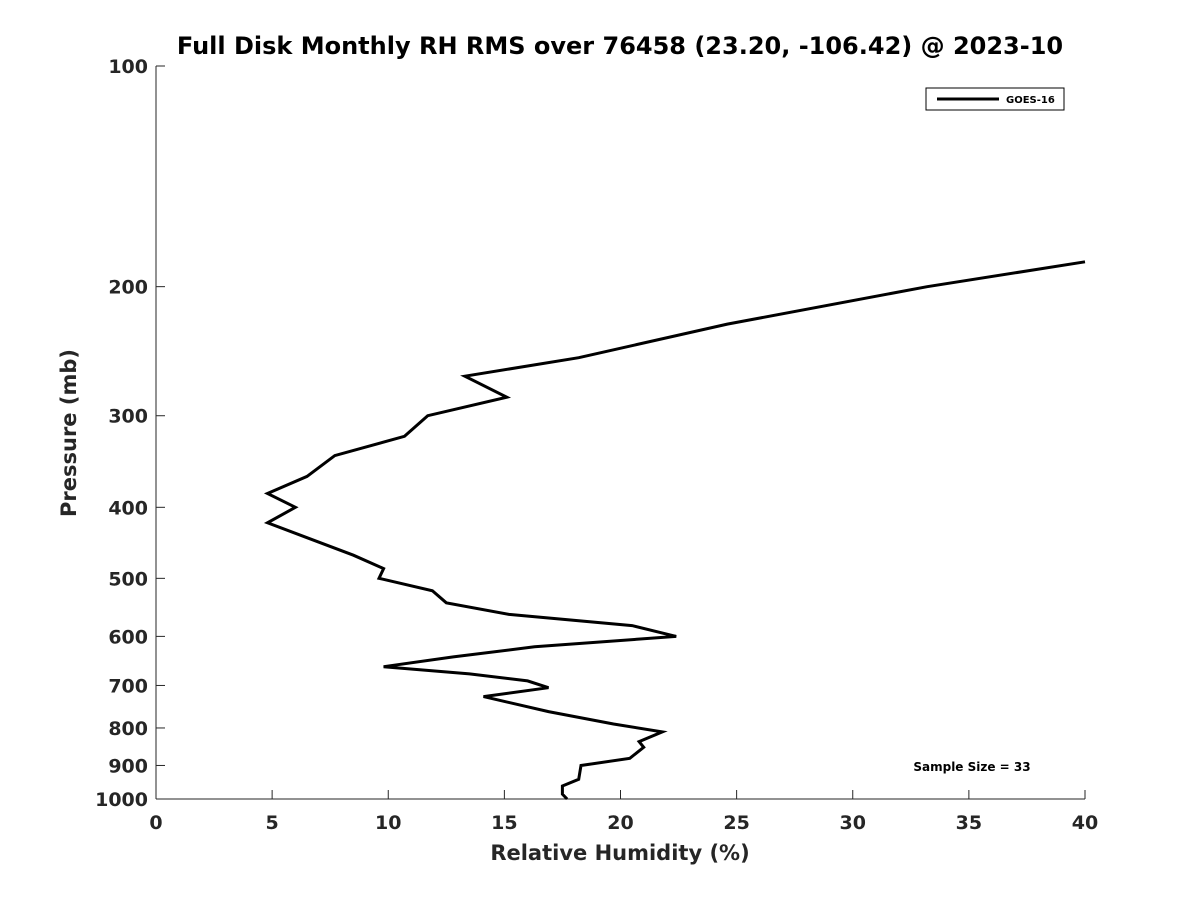 The image size is (1200, 900). I want to click on y-tick-label: 900, so click(128, 766).